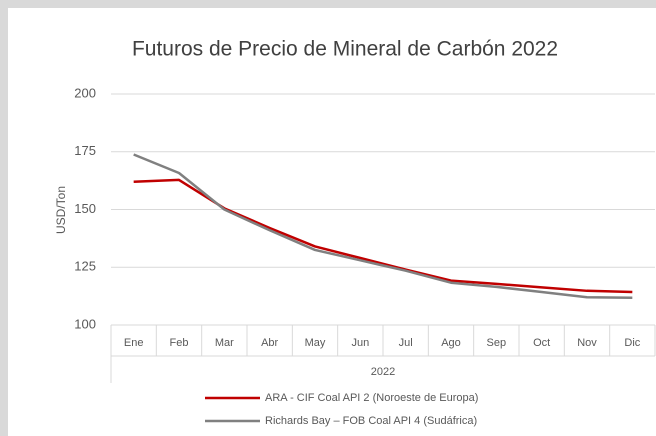 This screenshot has width=656, height=436. Describe the element at coordinates (383, 372) in the screenshot. I see `x-axis-label: 2022` at that location.